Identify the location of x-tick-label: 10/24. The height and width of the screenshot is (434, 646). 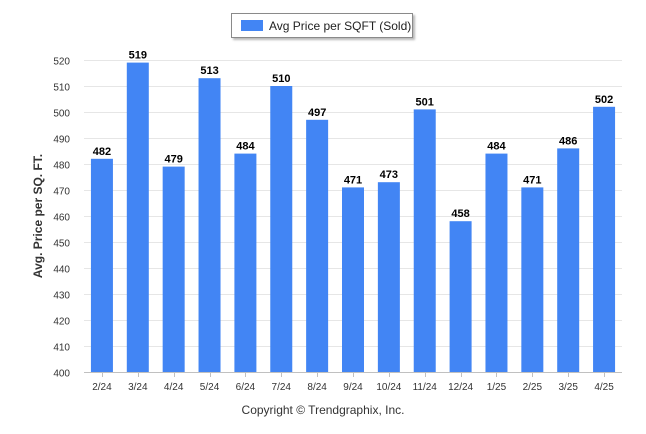
(388, 387).